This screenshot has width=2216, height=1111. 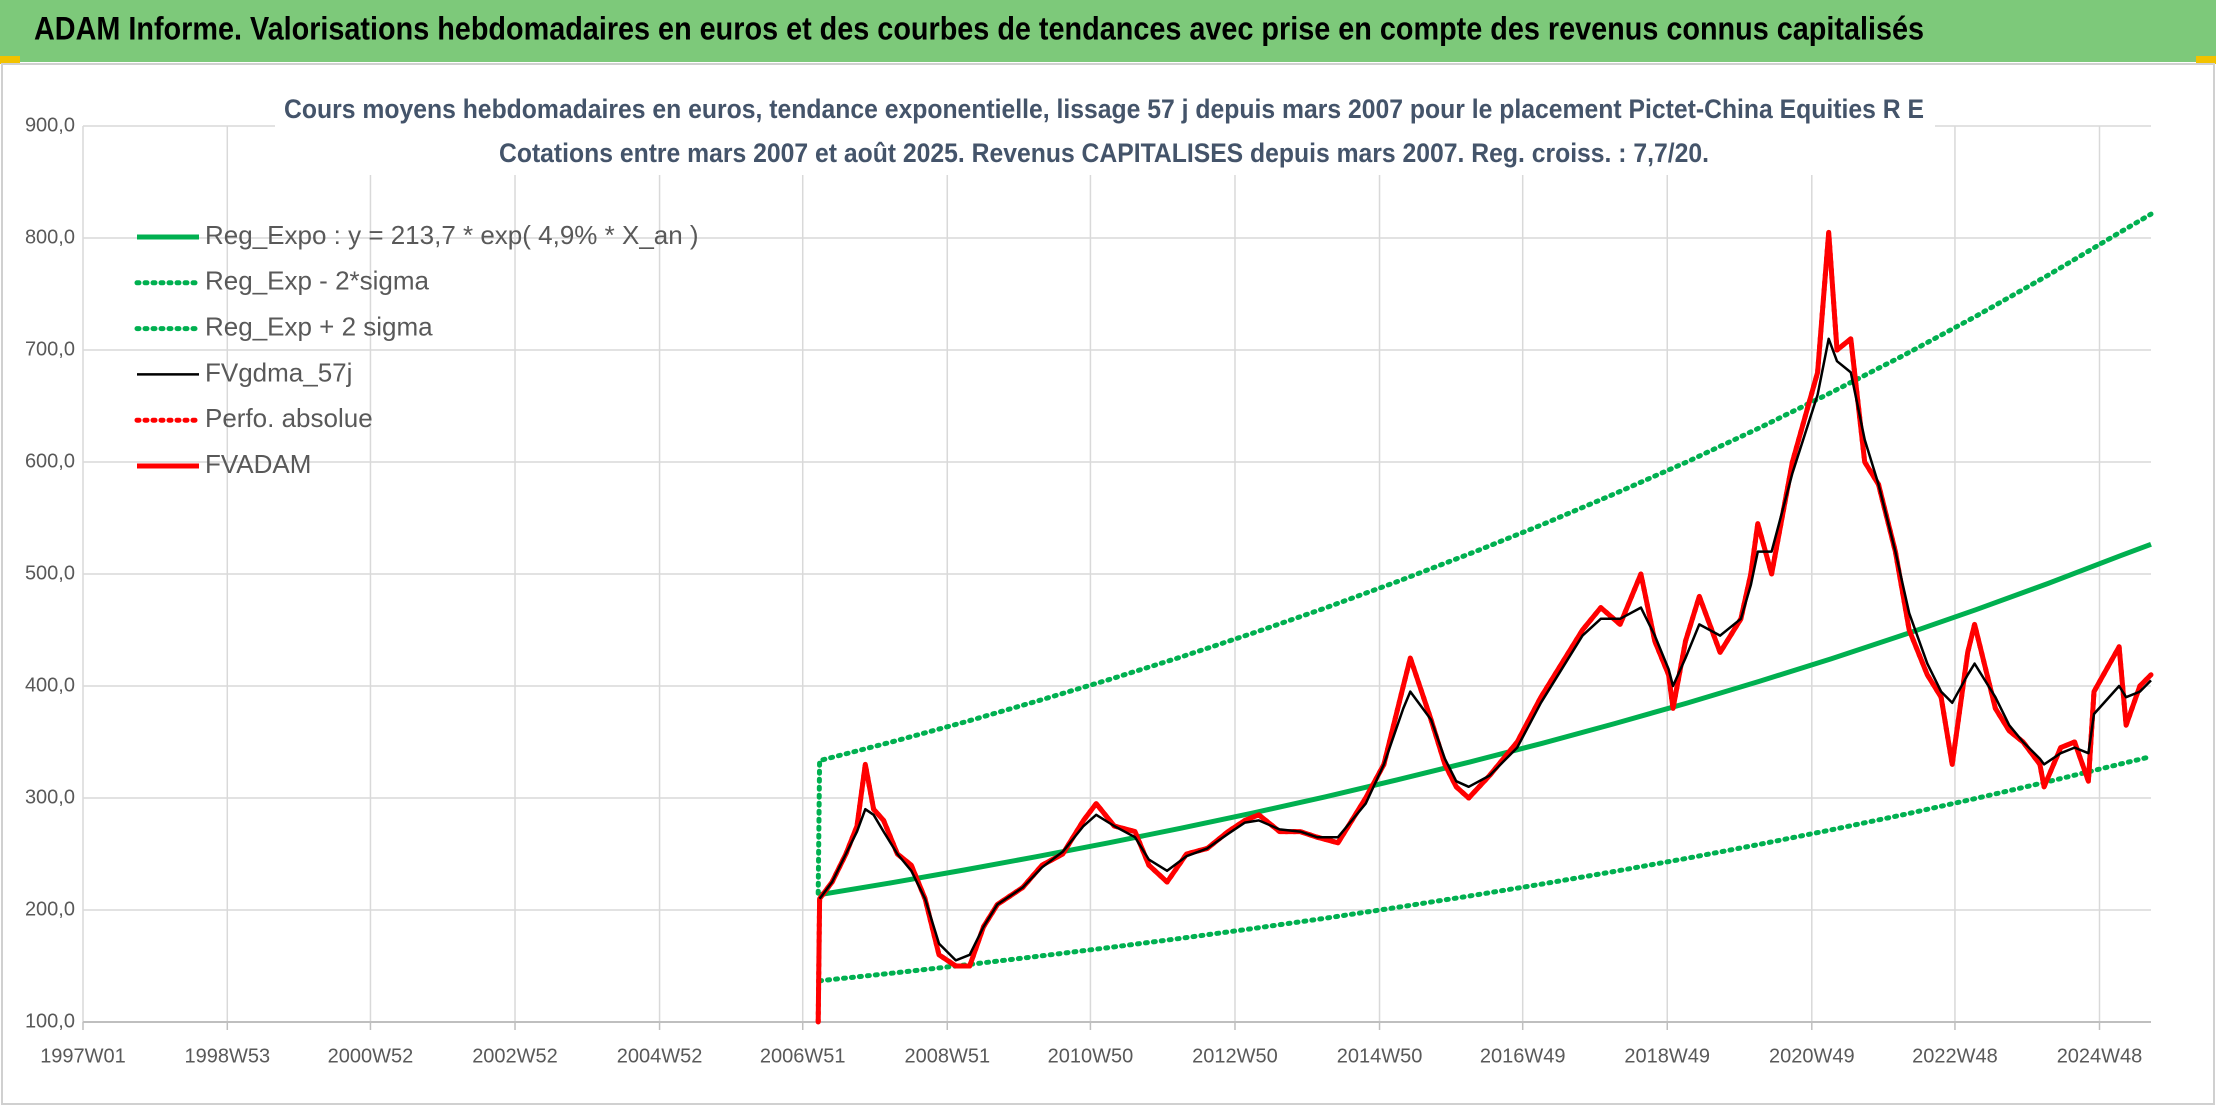 What do you see at coordinates (1235, 1056) in the screenshot?
I see `x-tick-label: 2012W50` at bounding box center [1235, 1056].